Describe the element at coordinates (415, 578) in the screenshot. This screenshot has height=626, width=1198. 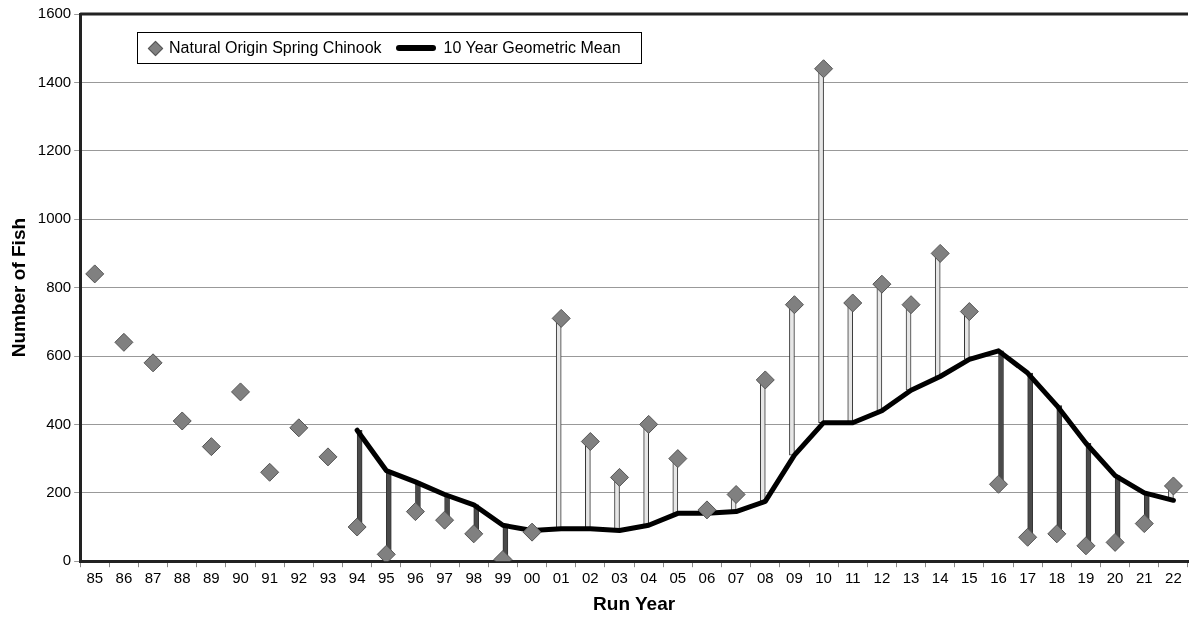
I see `x-tick-label: 96` at that location.